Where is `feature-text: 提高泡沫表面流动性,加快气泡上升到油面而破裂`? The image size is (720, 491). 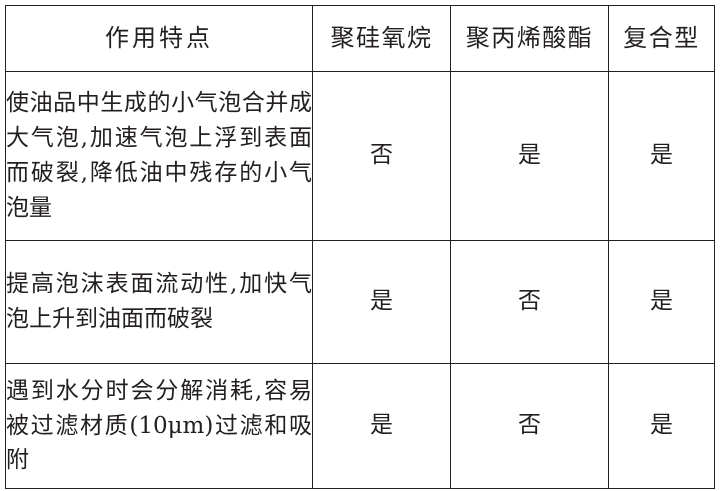
feature-text: 提高泡沫表面流动性,加快气泡上升到油面而破裂 is located at coordinates (159, 301).